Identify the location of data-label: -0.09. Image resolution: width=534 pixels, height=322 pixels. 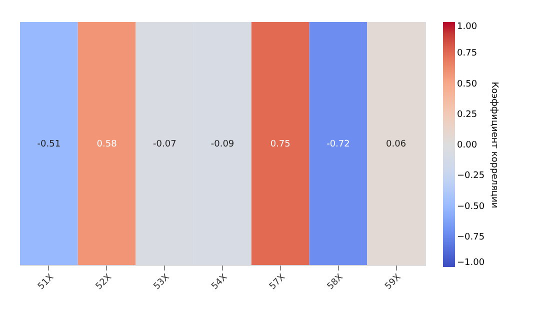
(222, 145).